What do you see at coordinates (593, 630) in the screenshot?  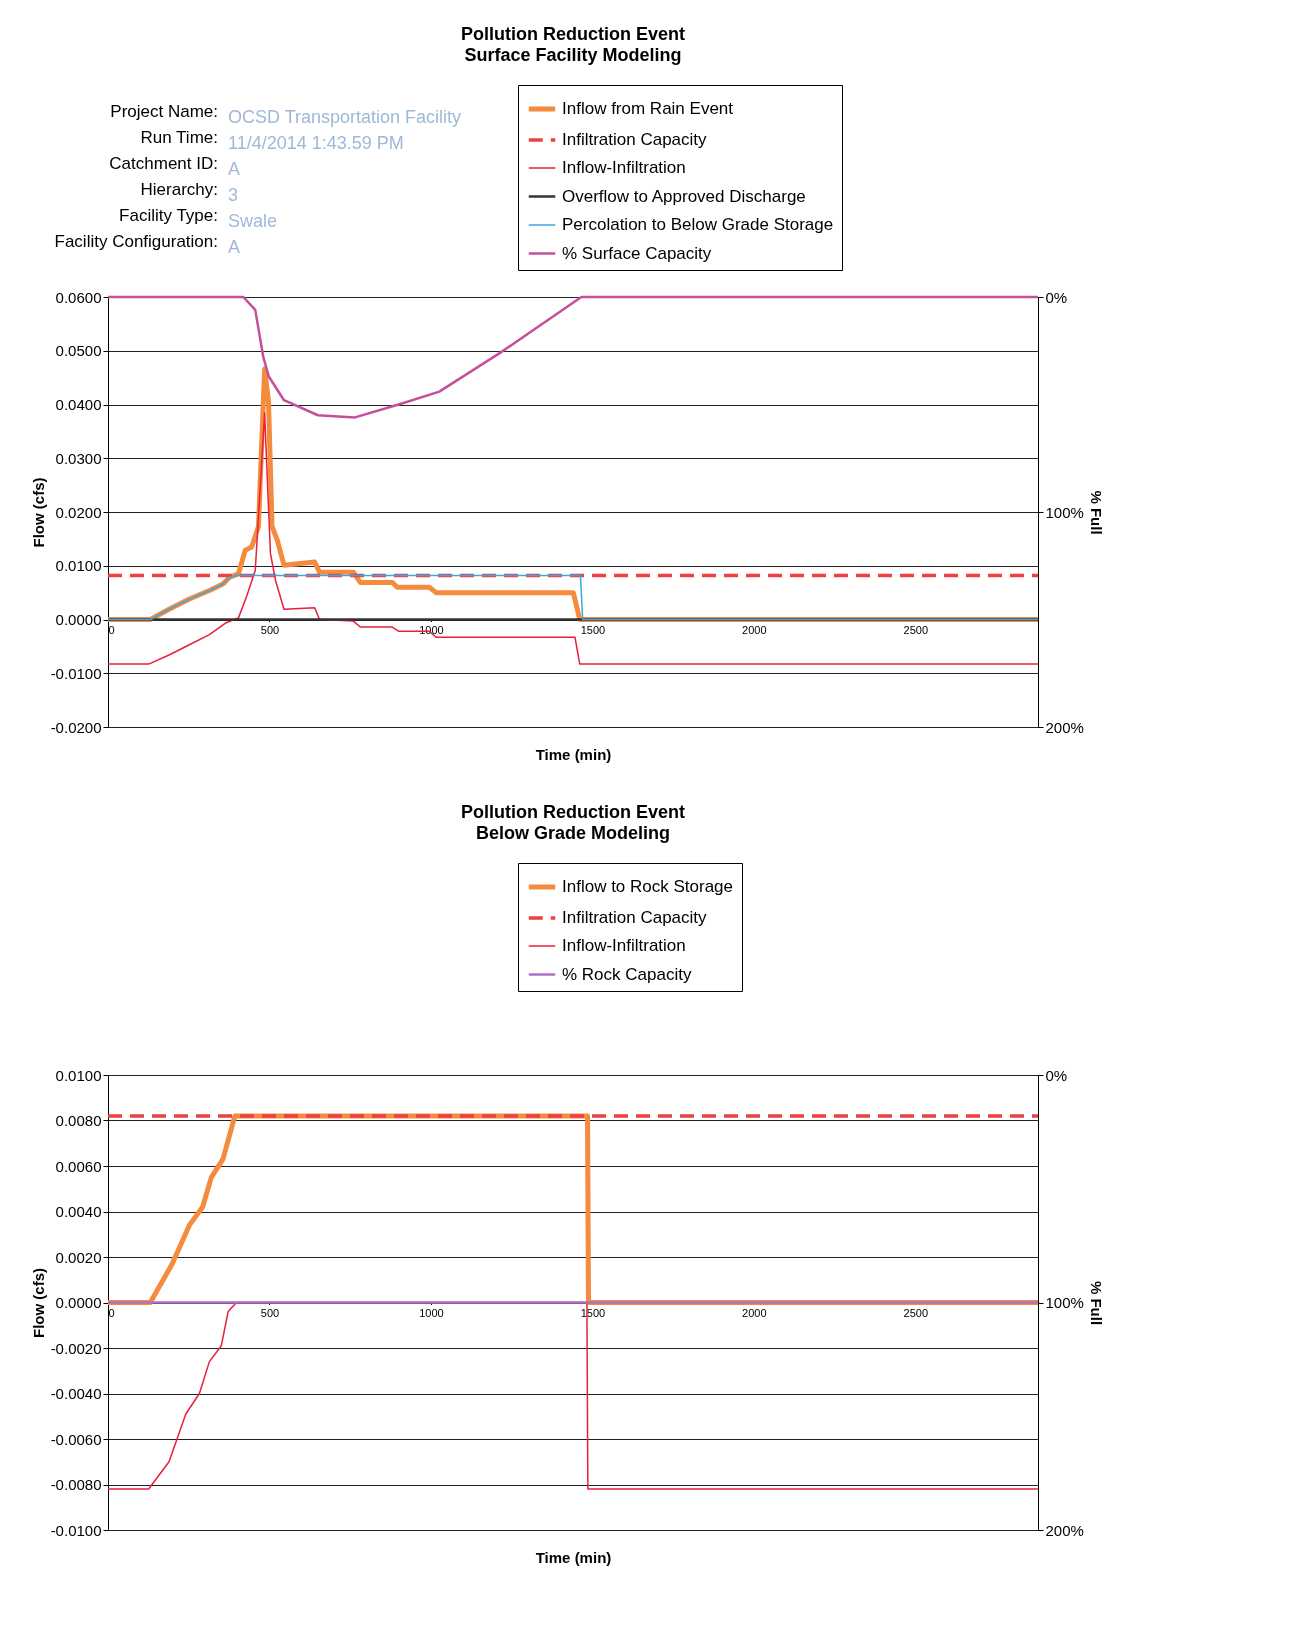 I see `x-tick-label: 1500` at bounding box center [593, 630].